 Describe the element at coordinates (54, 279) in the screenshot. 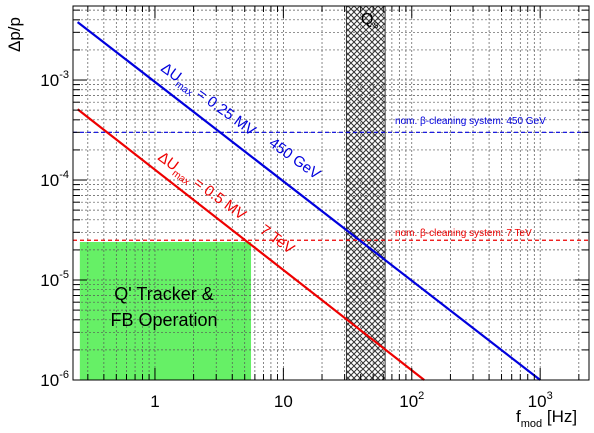

I see `y-tick-label-1: 10⁻⁵` at that location.